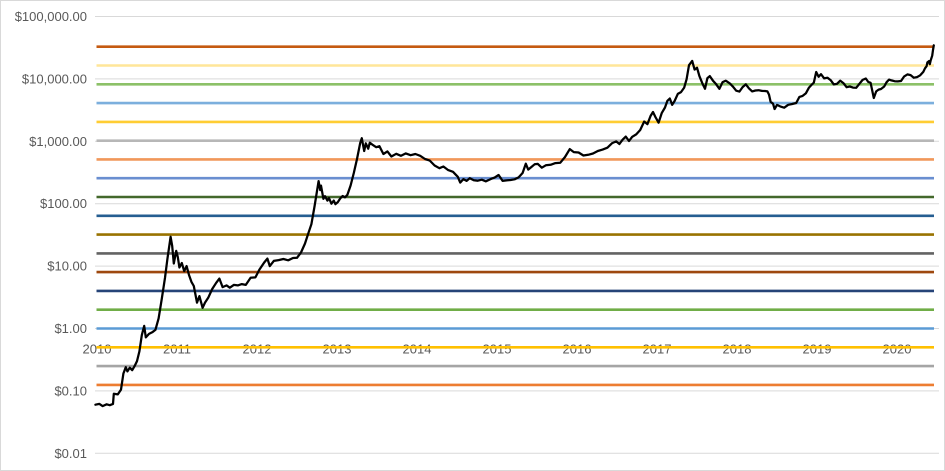  Describe the element at coordinates (67, 266) in the screenshot. I see `y-axis-label: $10.00` at that location.